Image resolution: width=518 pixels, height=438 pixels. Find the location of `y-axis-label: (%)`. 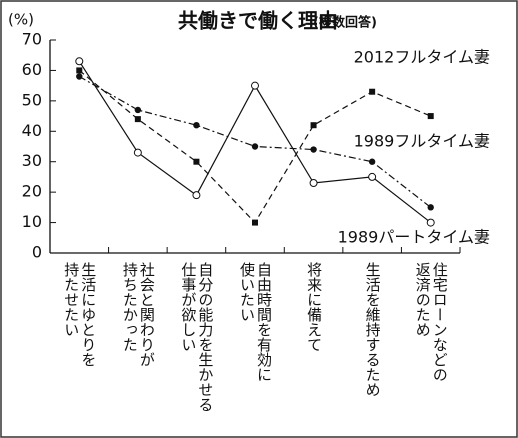

y-axis-label: (%) is located at coordinates (21, 20).